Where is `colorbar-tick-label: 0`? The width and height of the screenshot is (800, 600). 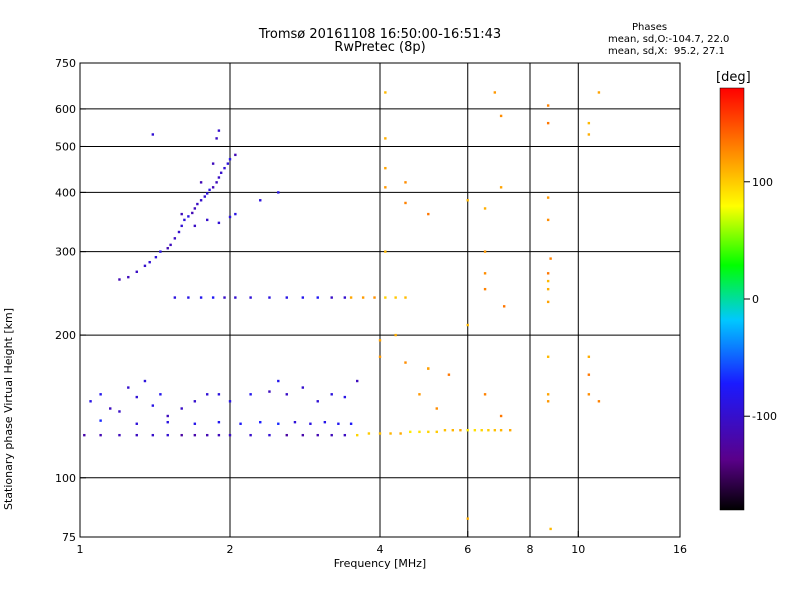 colorbar-tick-label: 0 is located at coordinates (755, 299).